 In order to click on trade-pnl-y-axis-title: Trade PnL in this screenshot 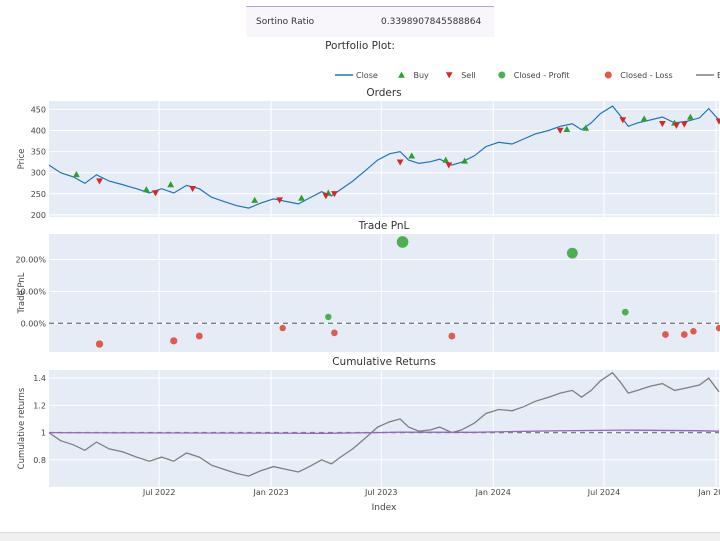, I will do `click(22, 293)`.